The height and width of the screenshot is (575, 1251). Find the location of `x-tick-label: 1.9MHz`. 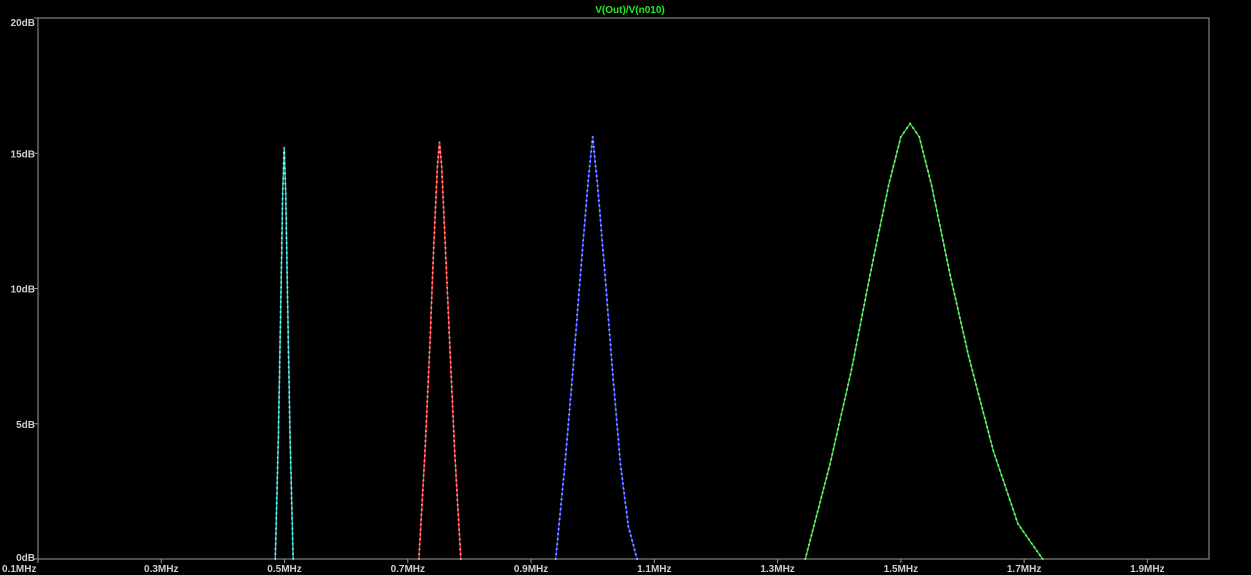

x-tick-label: 1.9MHz is located at coordinates (1147, 569).